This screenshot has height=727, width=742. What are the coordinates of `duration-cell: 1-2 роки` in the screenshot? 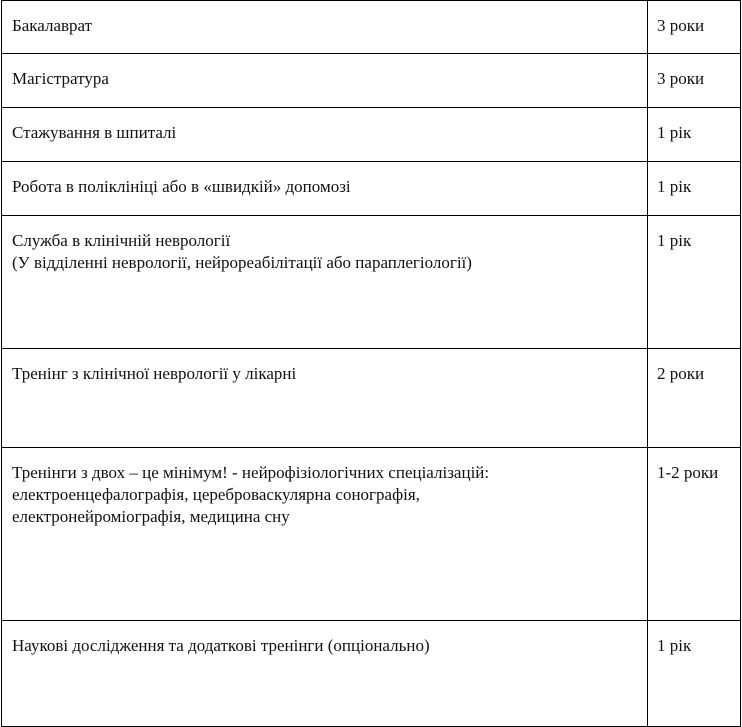 It's located at (694, 534).